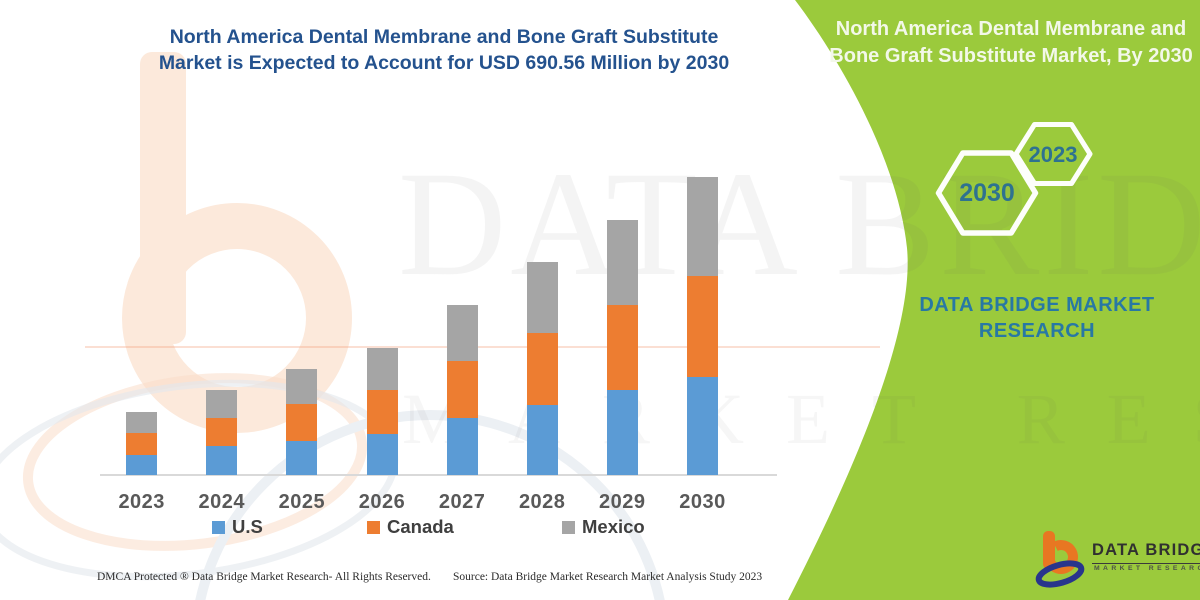 This screenshot has width=1200, height=600. I want to click on bar-2029, so click(622, 347).